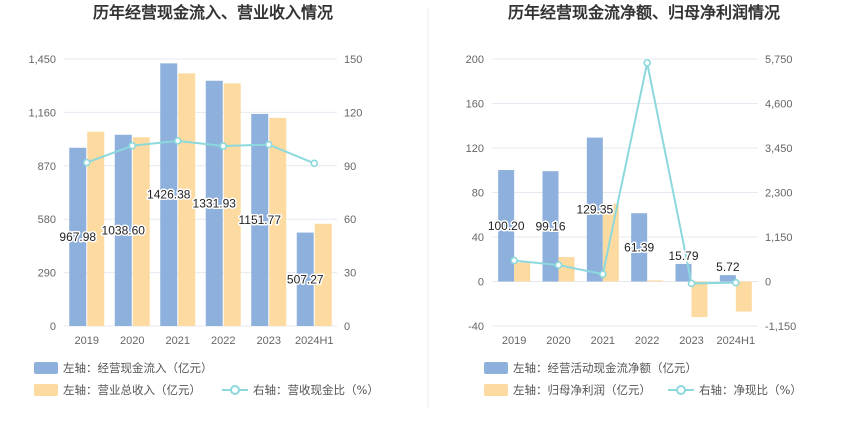 The width and height of the screenshot is (850, 437). What do you see at coordinates (736, 341) in the screenshot?
I see `x-tick-label: 2024H1` at bounding box center [736, 341].